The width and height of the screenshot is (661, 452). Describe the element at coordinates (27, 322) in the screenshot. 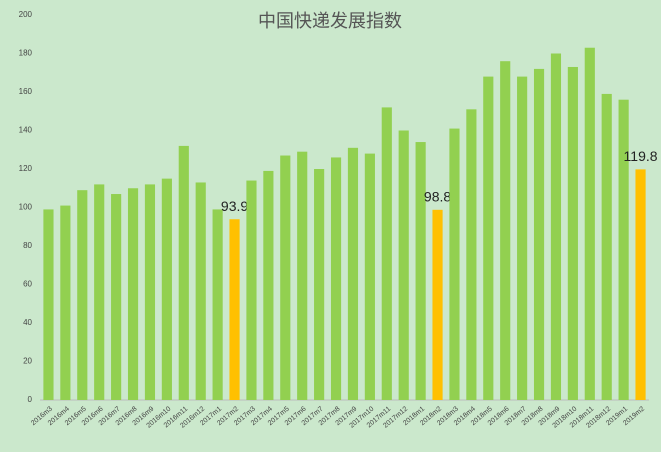

I see `y-tick-label: 40` at that location.